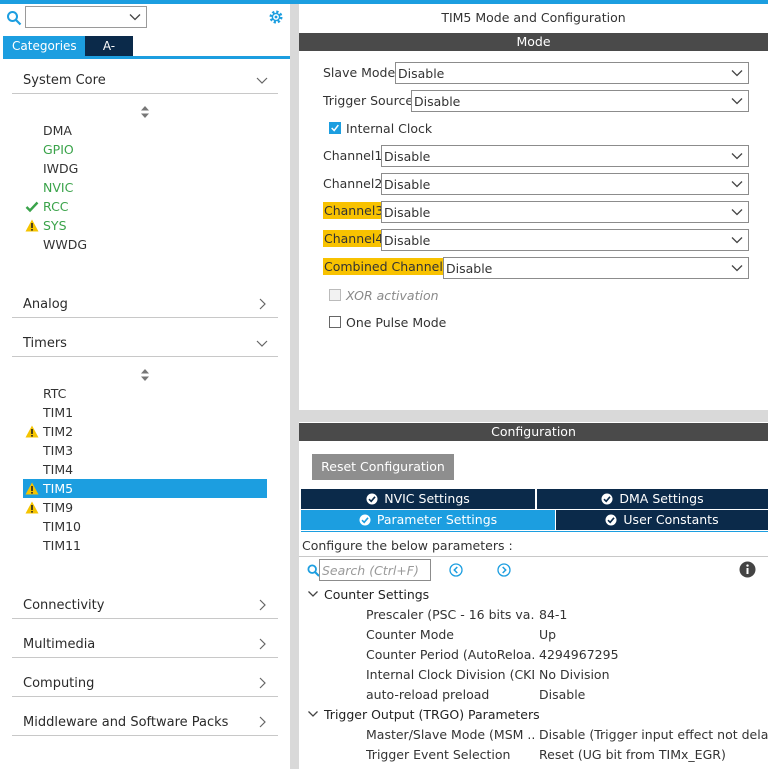 This screenshot has width=768, height=769. What do you see at coordinates (145, 431) in the screenshot?
I see `list-item-tim2: TIM2` at bounding box center [145, 431].